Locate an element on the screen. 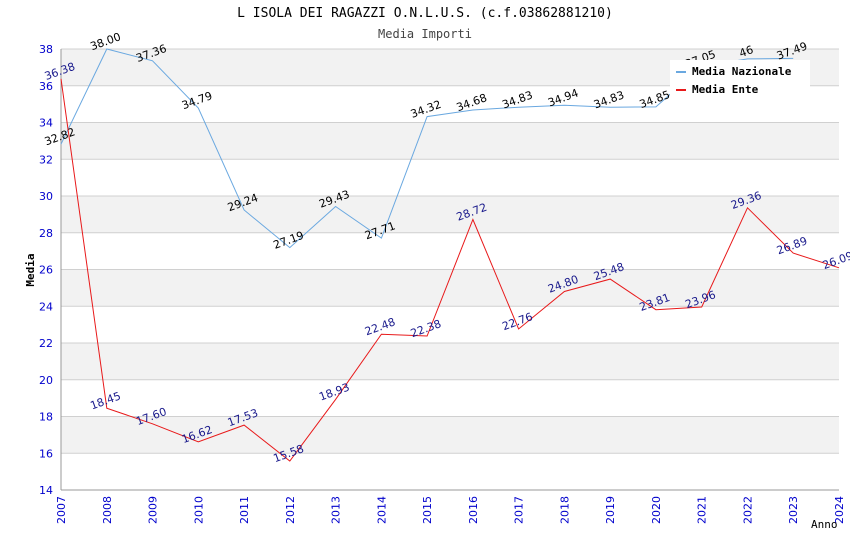 This screenshot has height=550, width=850. x-tick-label: 2014 is located at coordinates (381, 510).